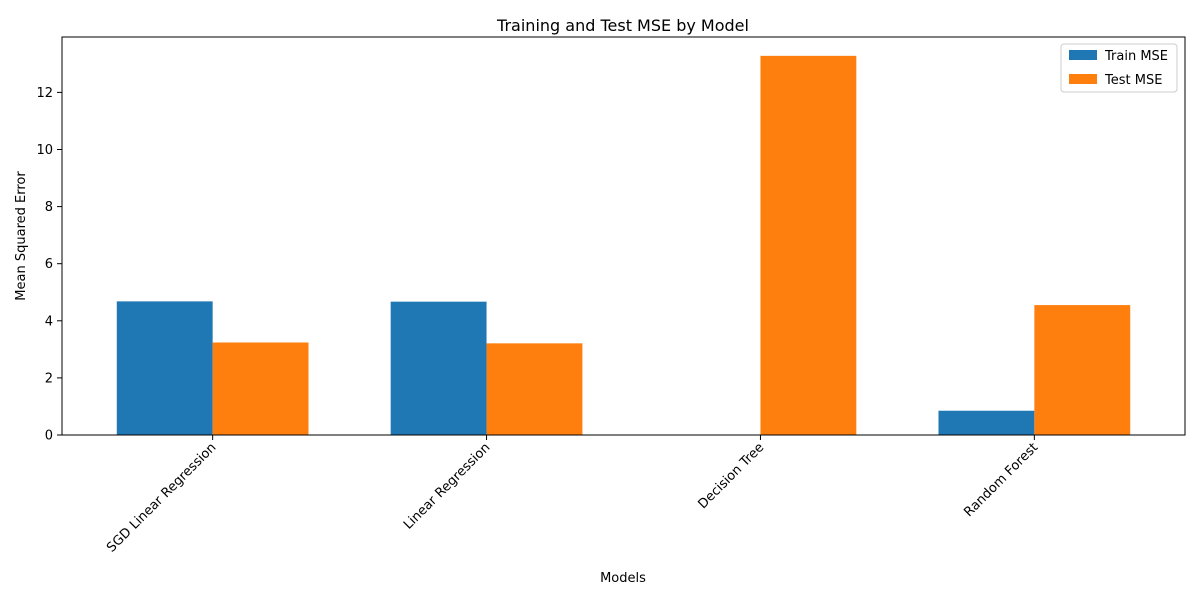  I want to click on x-tick-label-3: Random Forest, so click(1001, 480).